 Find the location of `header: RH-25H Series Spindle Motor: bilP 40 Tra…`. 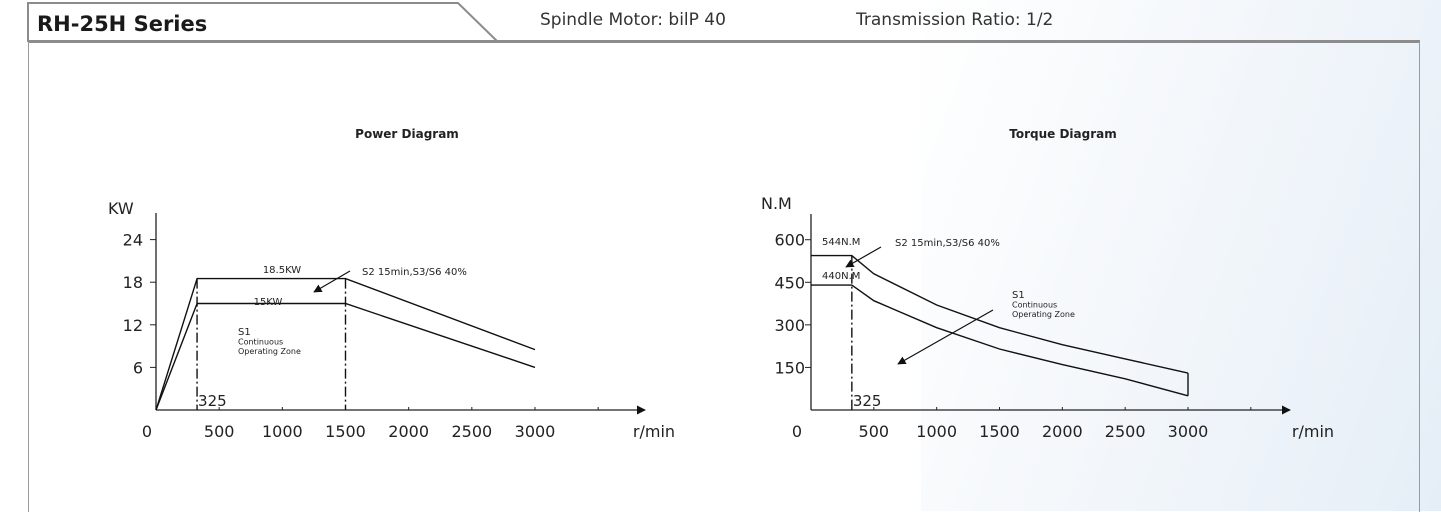

header: RH-25H Series Spindle Motor: bilP 40 Tra… is located at coordinates (720, 21).